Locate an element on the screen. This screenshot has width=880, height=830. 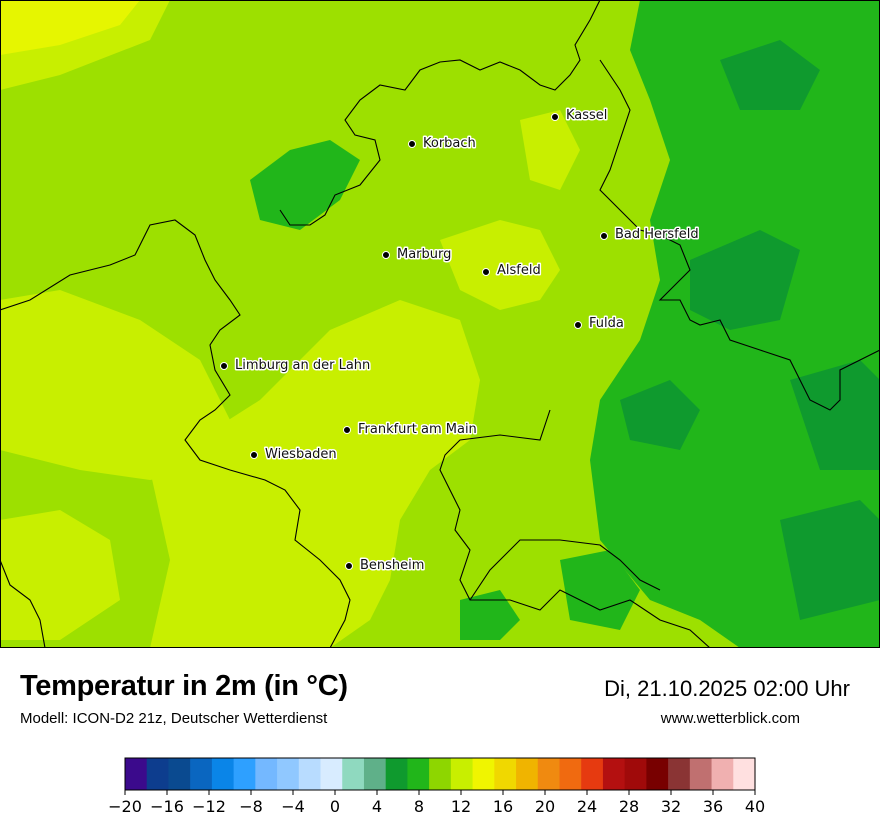
legend-tick-label: 12 is located at coordinates (461, 806).